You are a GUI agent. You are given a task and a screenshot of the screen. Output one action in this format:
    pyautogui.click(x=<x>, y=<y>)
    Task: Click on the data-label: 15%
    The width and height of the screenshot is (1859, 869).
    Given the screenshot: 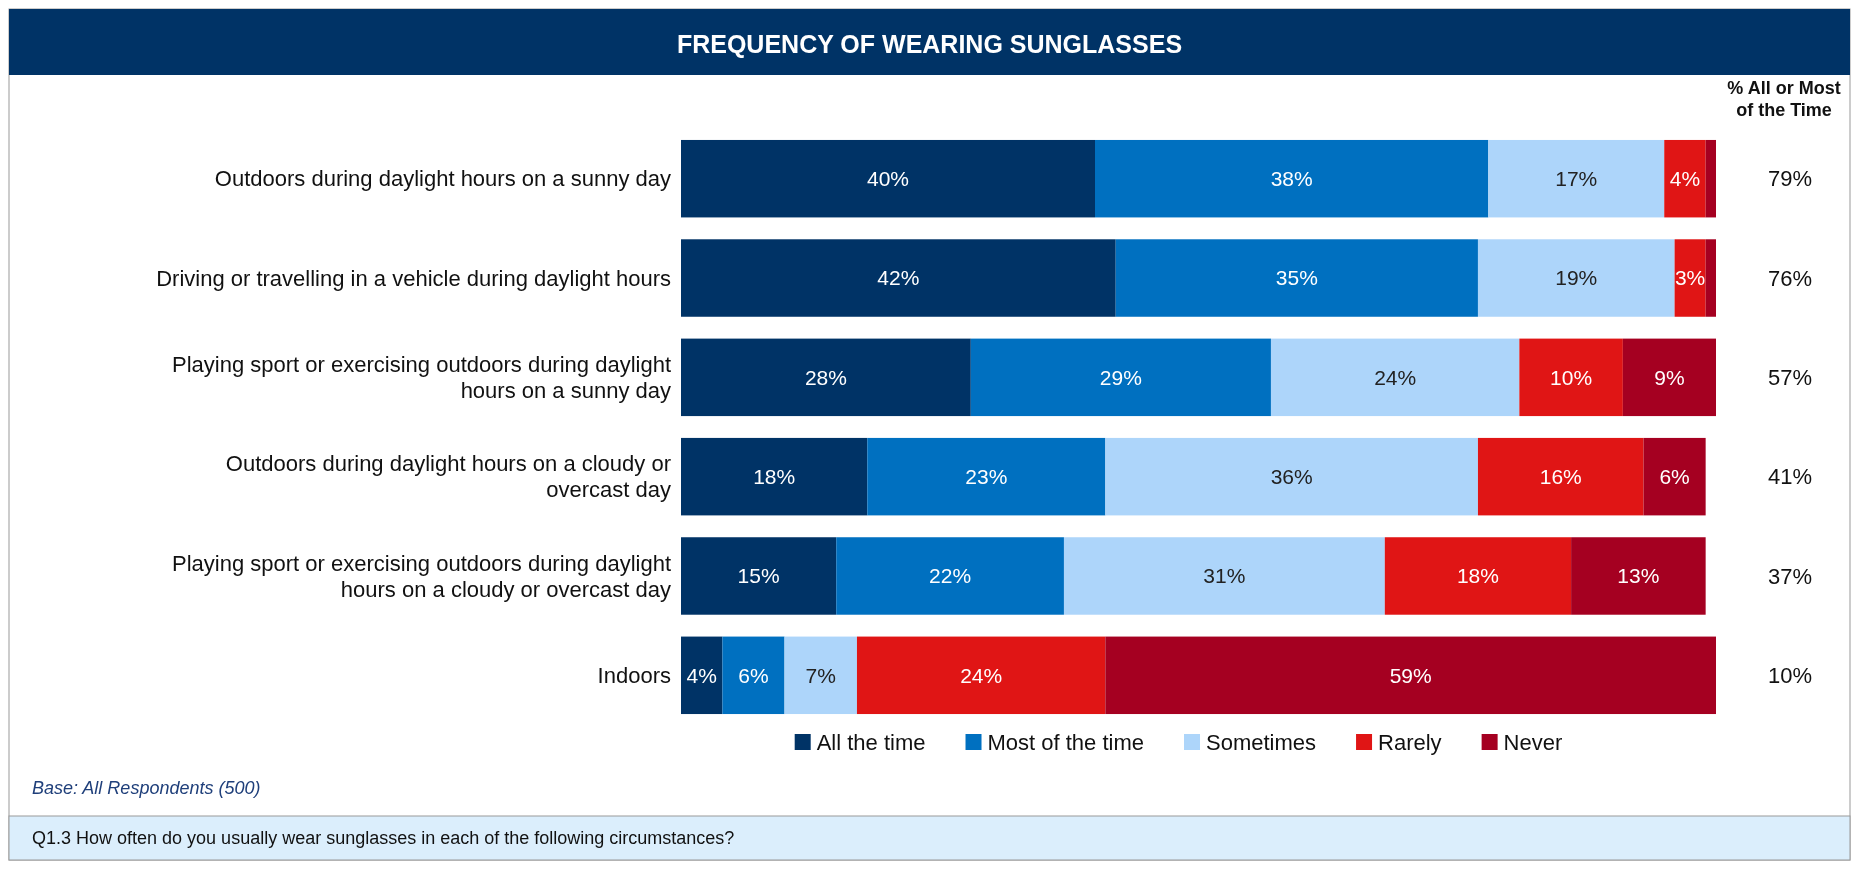 What is the action you would take?
    pyautogui.click(x=758, y=576)
    